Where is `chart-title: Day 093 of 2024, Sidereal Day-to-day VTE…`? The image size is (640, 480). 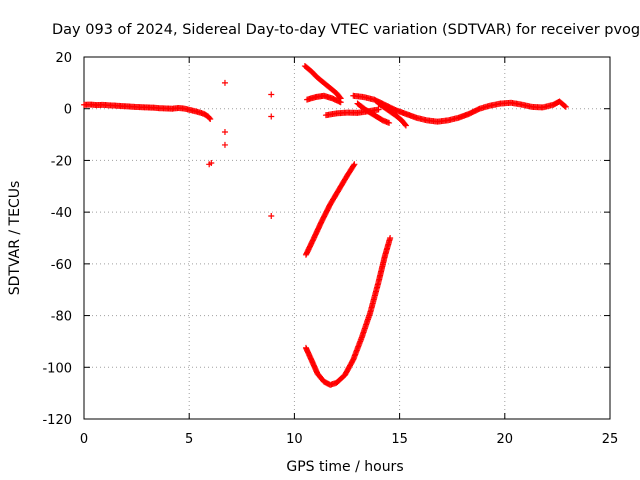 chart-title: Day 093 of 2024, Sidereal Day-to-day VTE… is located at coordinates (346, 30).